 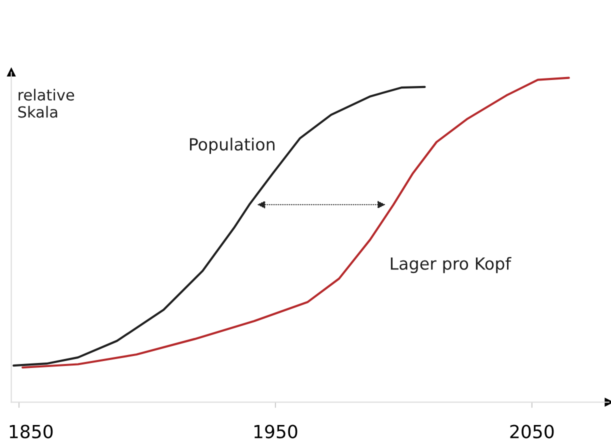 I want to click on x-tick-label: 1850, so click(x=31, y=431).